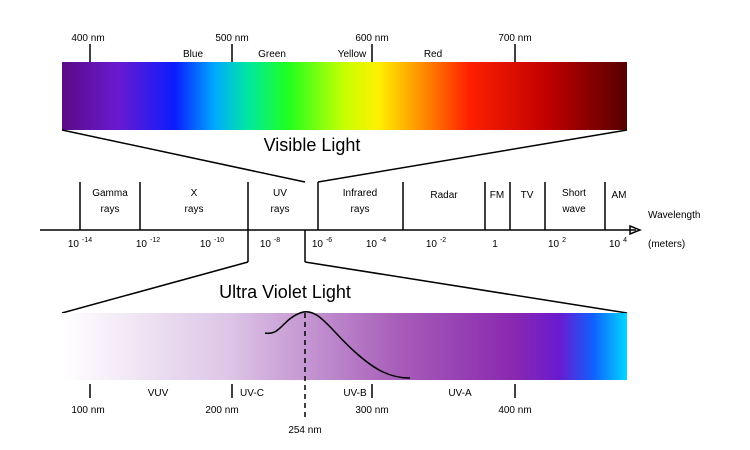  Describe the element at coordinates (312, 145) in the screenshot. I see `visible-title: Visible Light` at that location.